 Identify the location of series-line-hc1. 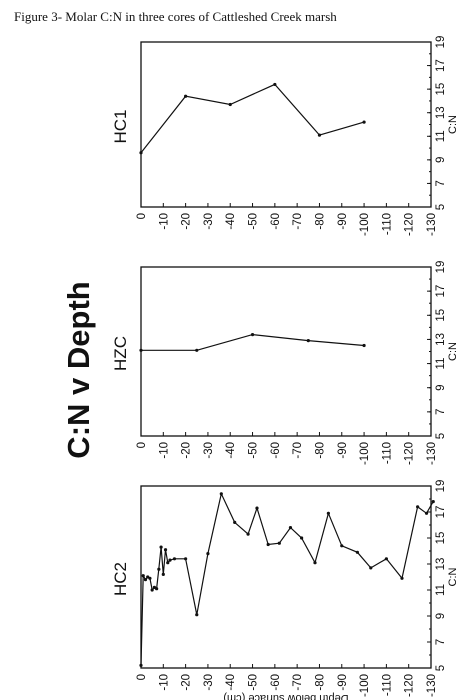
(252, 118).